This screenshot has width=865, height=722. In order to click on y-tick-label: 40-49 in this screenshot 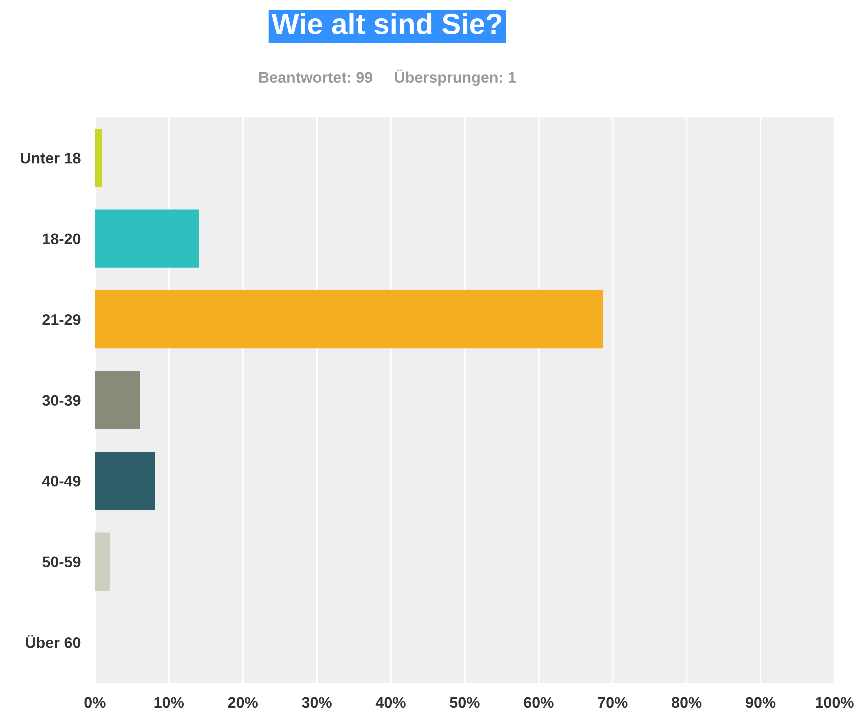, I will do `click(61, 481)`.